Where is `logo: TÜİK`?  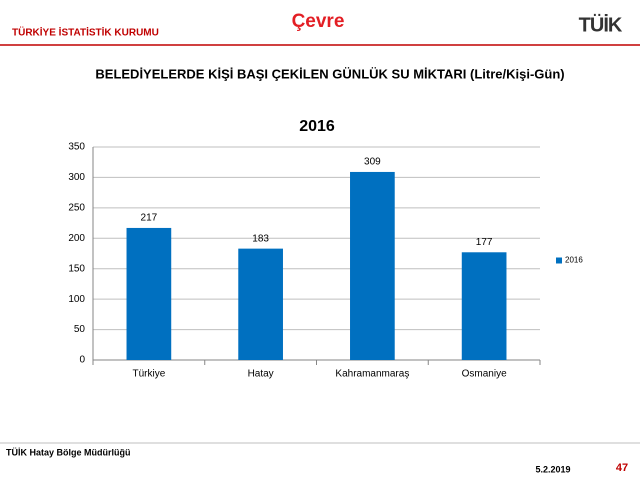 logo: TÜİK is located at coordinates (601, 24).